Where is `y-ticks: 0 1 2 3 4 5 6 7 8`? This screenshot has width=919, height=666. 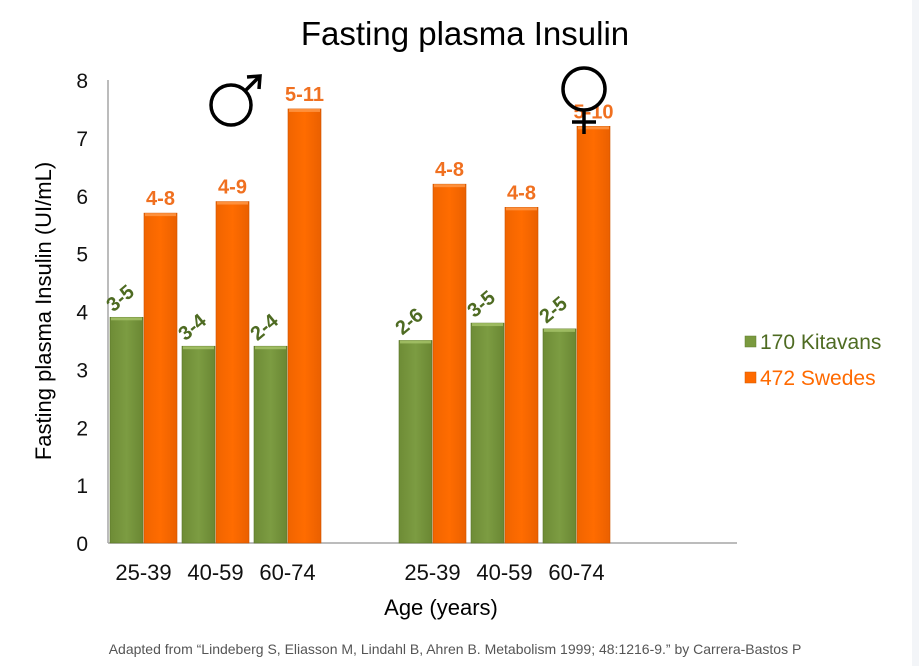 y-ticks: 0 1 2 3 4 5 6 7 8 is located at coordinates (82, 313).